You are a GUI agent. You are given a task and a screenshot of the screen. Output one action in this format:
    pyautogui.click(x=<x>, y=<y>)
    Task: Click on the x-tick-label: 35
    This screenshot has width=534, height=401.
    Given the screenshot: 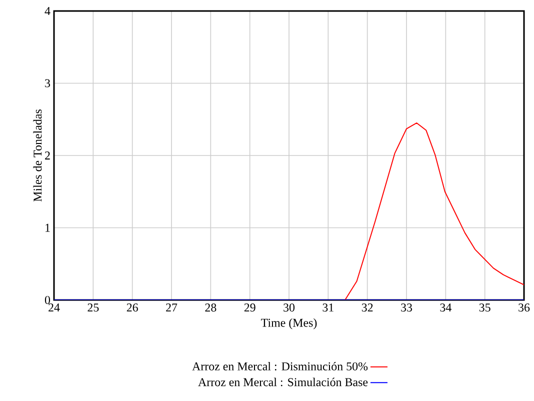 What is the action you would take?
    pyautogui.click(x=484, y=308)
    